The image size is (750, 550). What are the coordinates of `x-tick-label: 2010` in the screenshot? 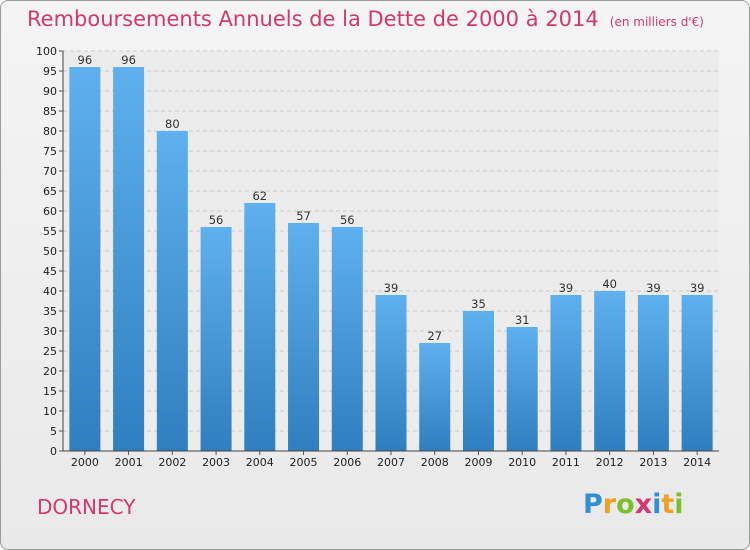 It's located at (522, 462).